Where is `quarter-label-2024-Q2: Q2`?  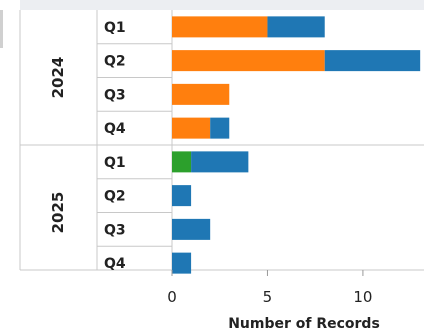
quarter-label-2024-Q2: Q2 is located at coordinates (115, 62).